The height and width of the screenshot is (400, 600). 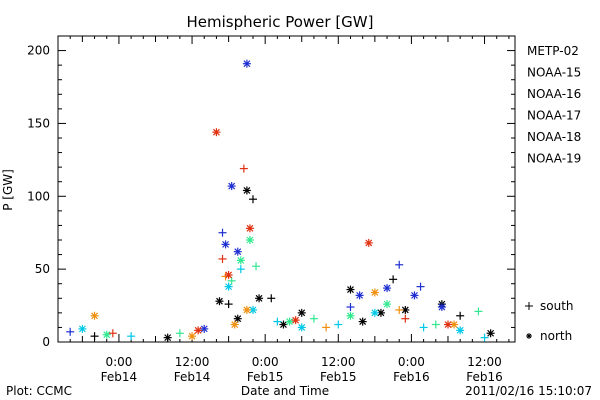 What do you see at coordinates (39, 391) in the screenshot?
I see `footer-plot-credit: Plot: CCMC` at bounding box center [39, 391].